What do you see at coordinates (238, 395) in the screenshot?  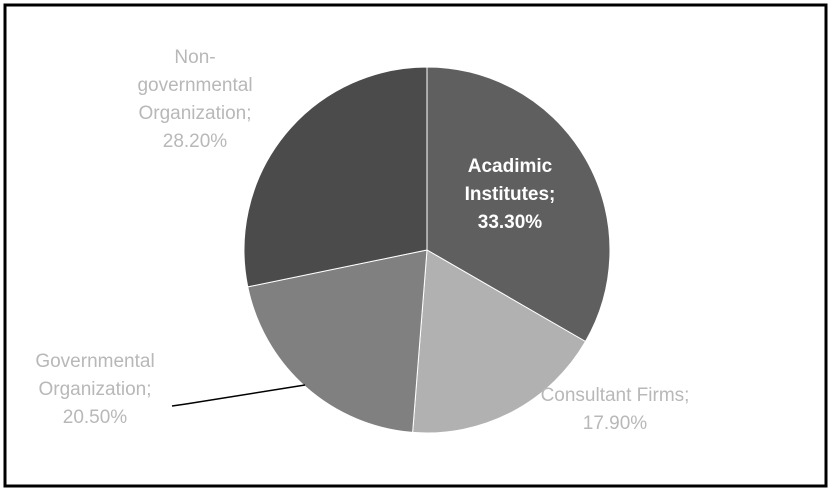 I see `leader-line` at bounding box center [238, 395].